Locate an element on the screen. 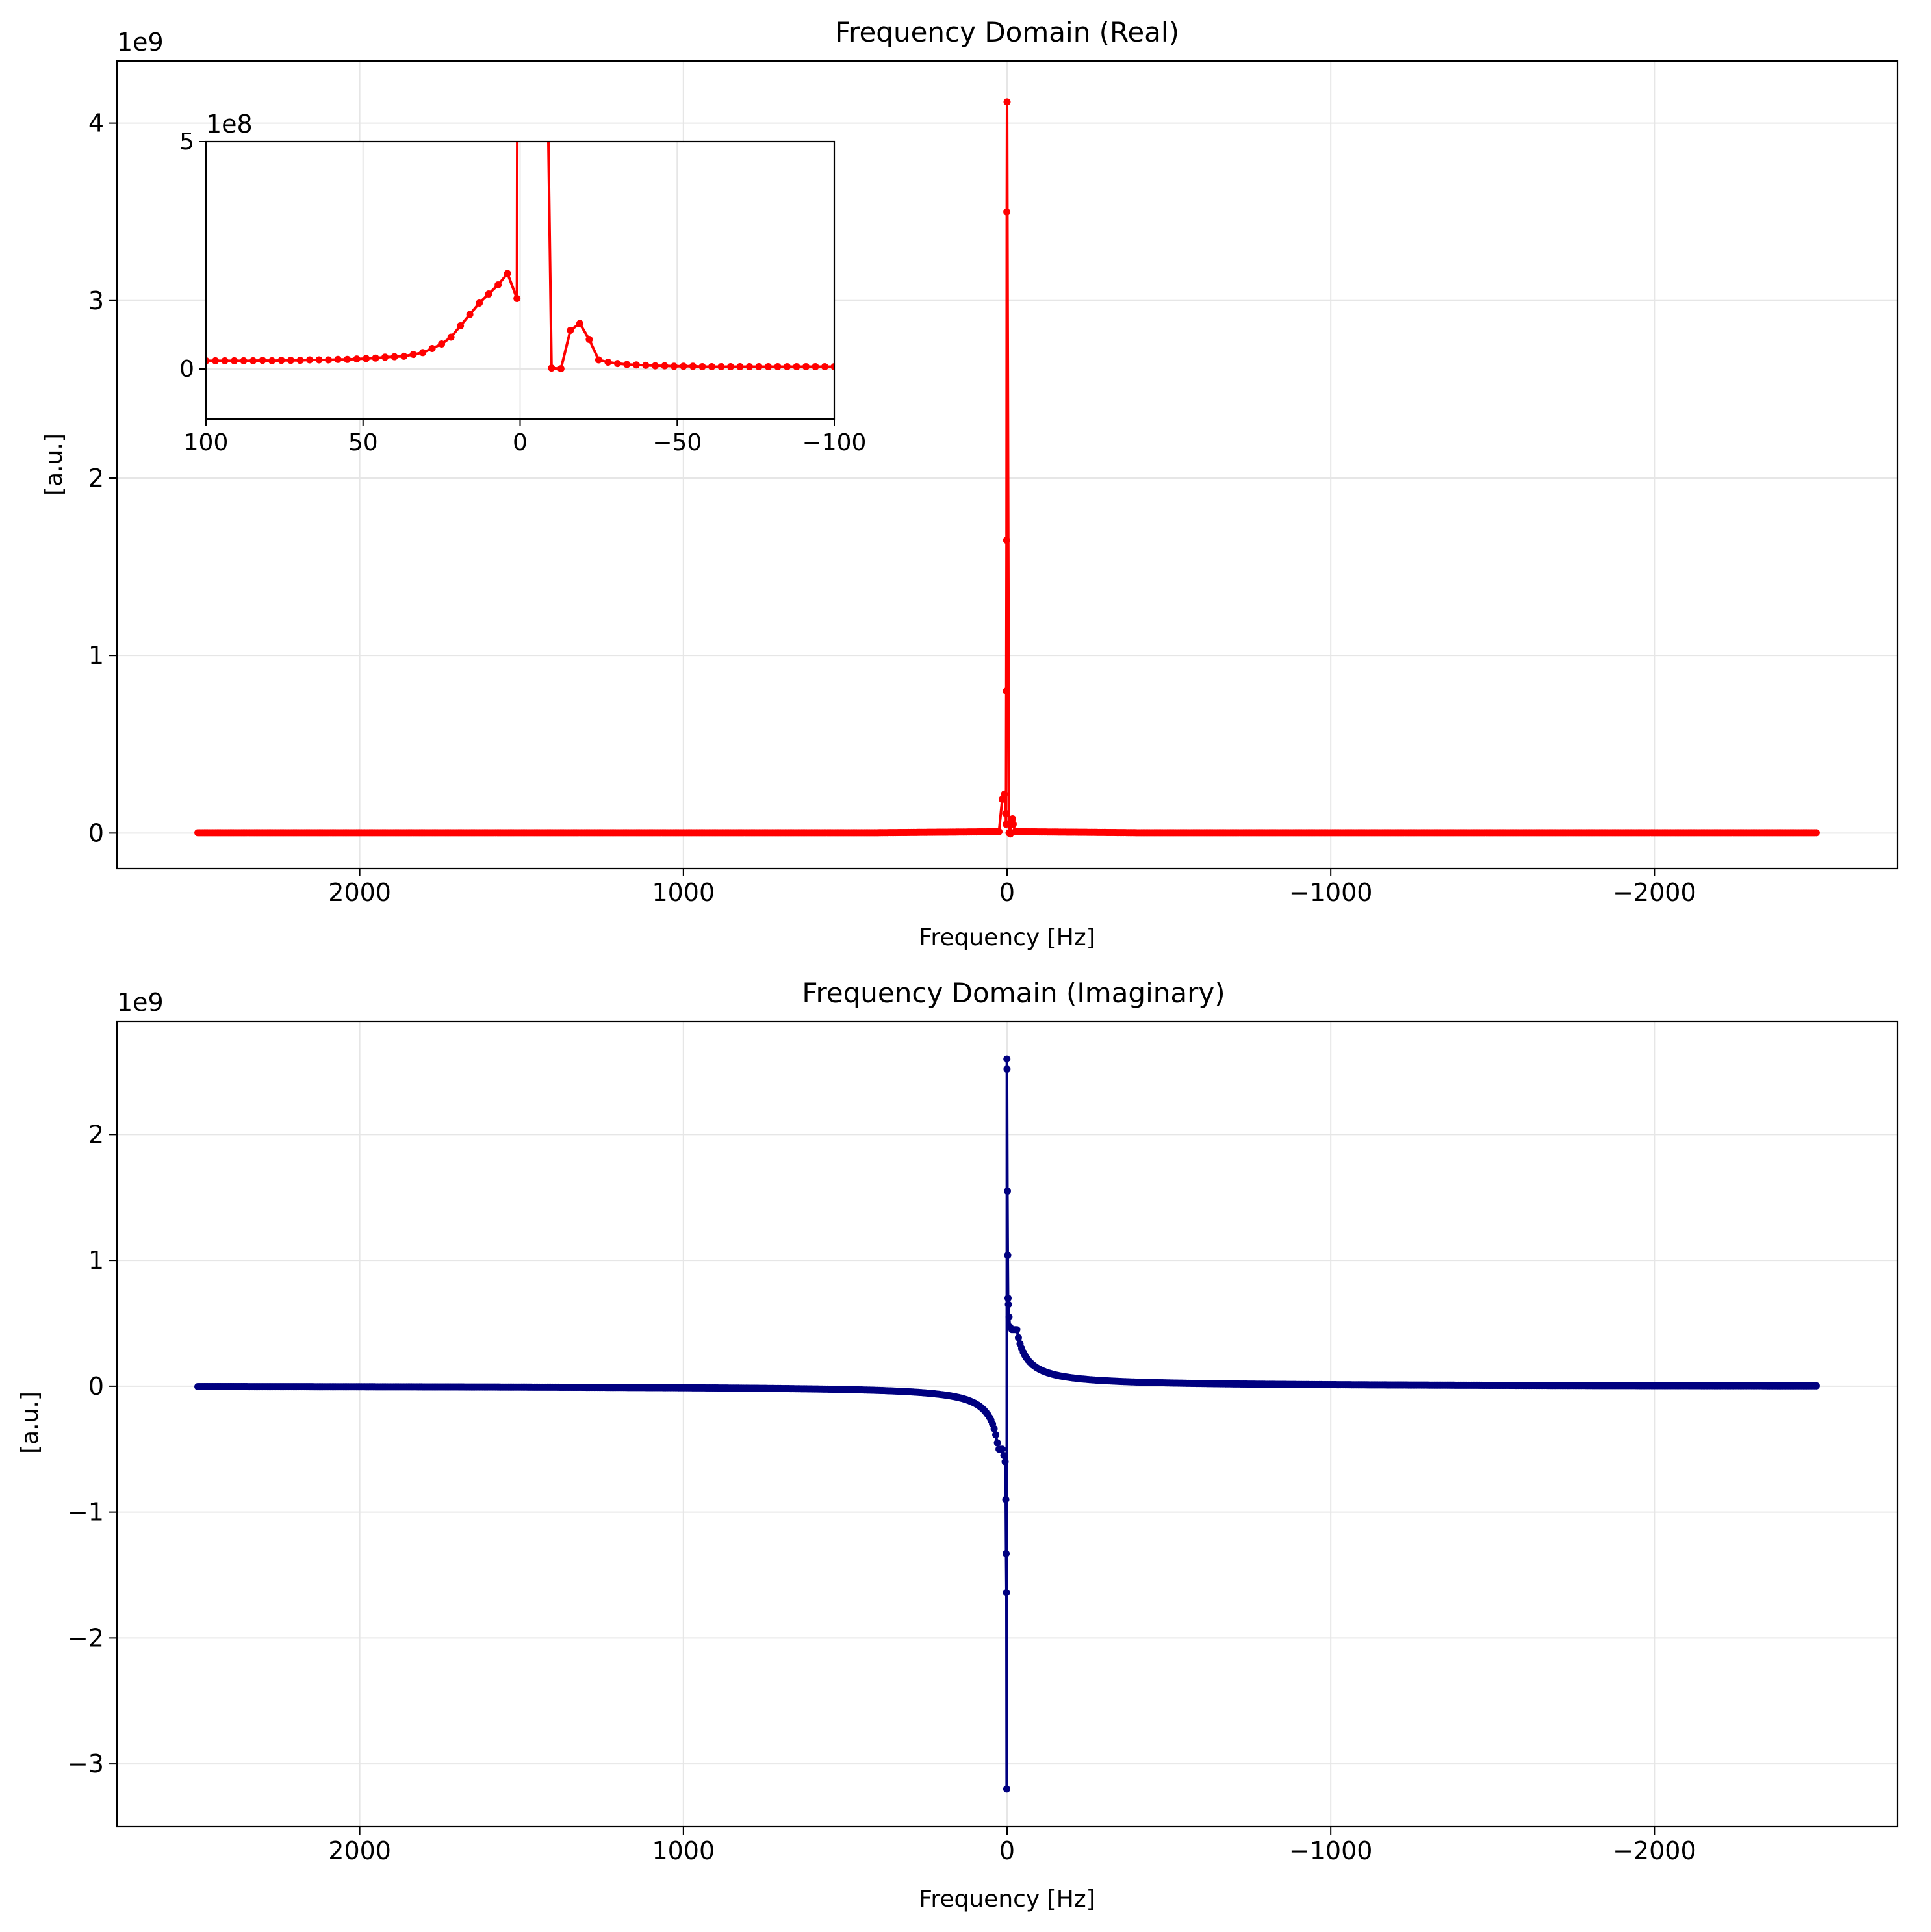 The image size is (1931, 1932). real-x-ticks: 2000 1000 0 −1000 −2000 is located at coordinates (1012, 888).